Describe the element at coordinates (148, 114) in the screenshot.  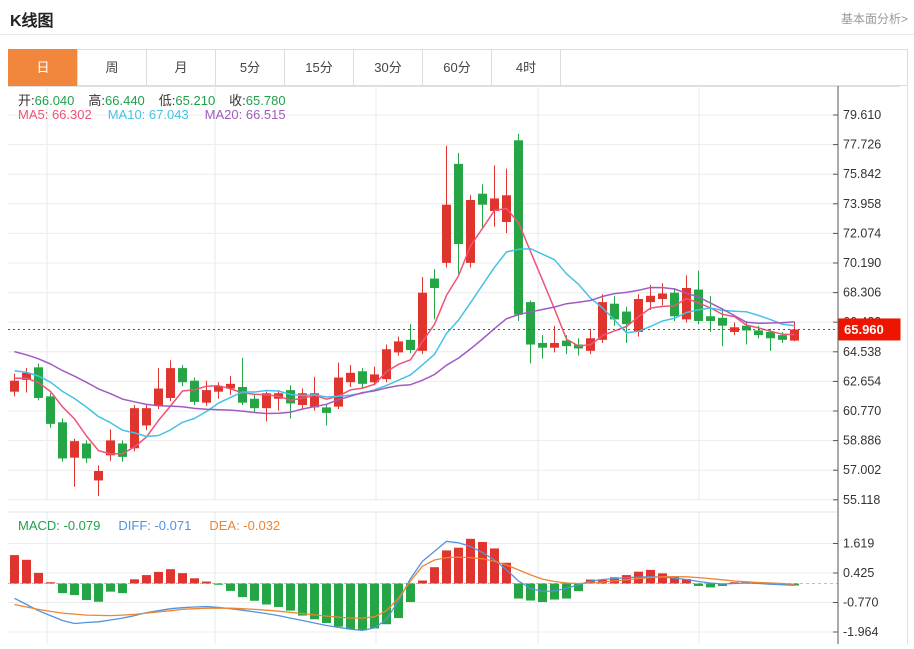
I see `ma-readout-item: MA10: 67.043` at that location.